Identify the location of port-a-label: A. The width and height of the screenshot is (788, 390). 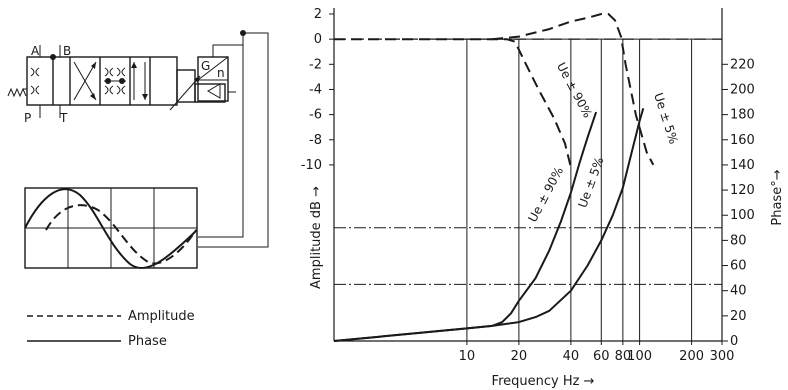
(35, 51).